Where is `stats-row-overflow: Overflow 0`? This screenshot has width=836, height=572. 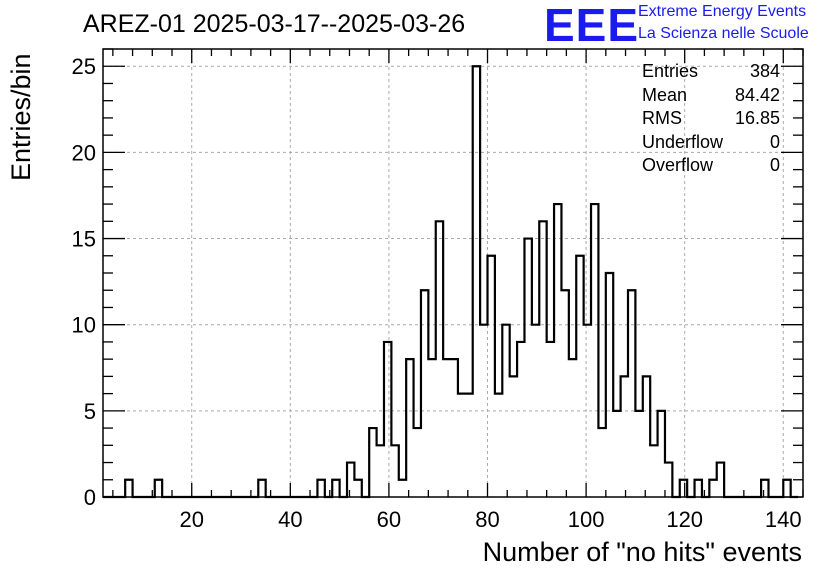 stats-row-overflow: Overflow 0 is located at coordinates (711, 166).